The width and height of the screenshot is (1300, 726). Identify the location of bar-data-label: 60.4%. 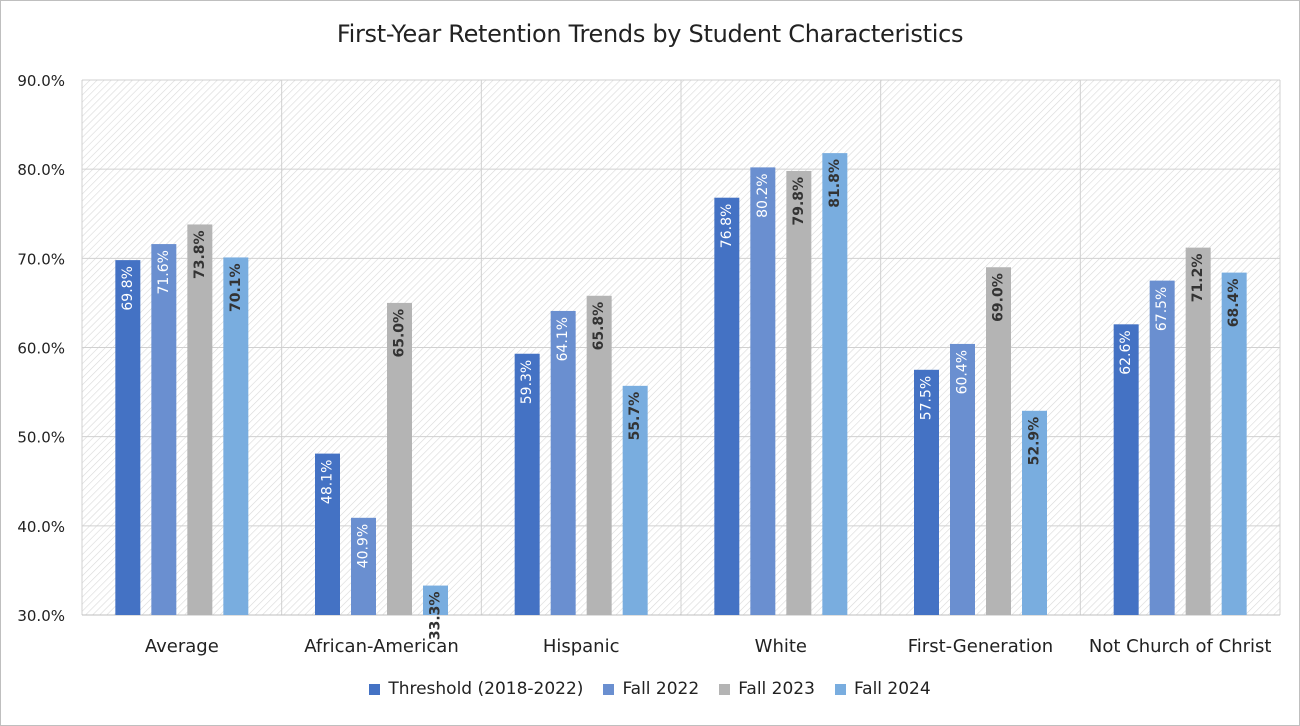
(963, 372).